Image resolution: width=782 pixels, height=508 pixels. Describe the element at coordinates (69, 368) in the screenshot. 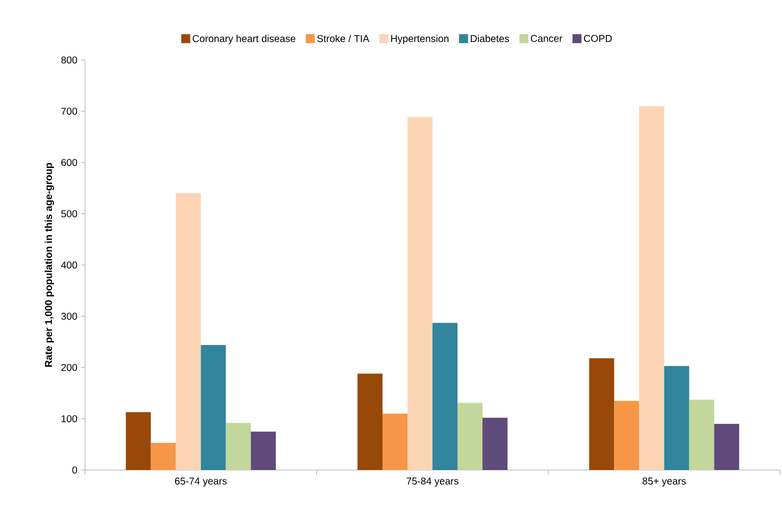

I see `y-tick-label: 200` at that location.